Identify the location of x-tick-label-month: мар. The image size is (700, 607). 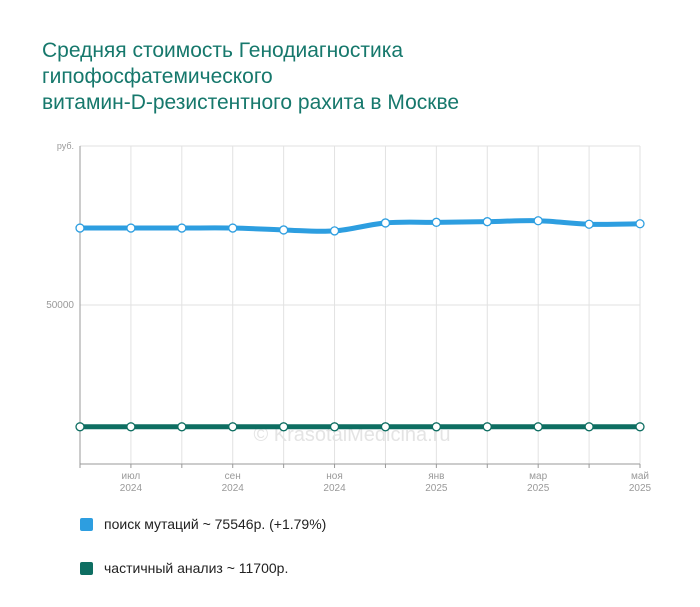
(538, 476).